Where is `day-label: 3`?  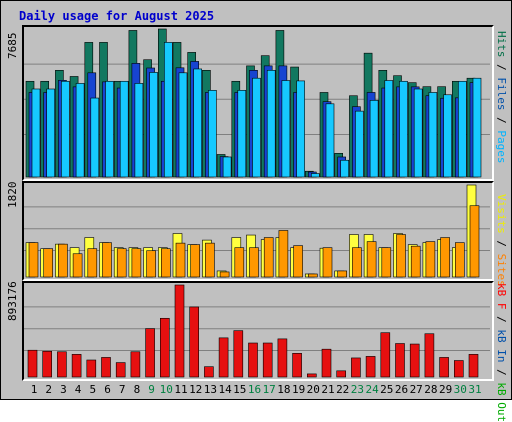 day-label: 3 is located at coordinates (63, 389).